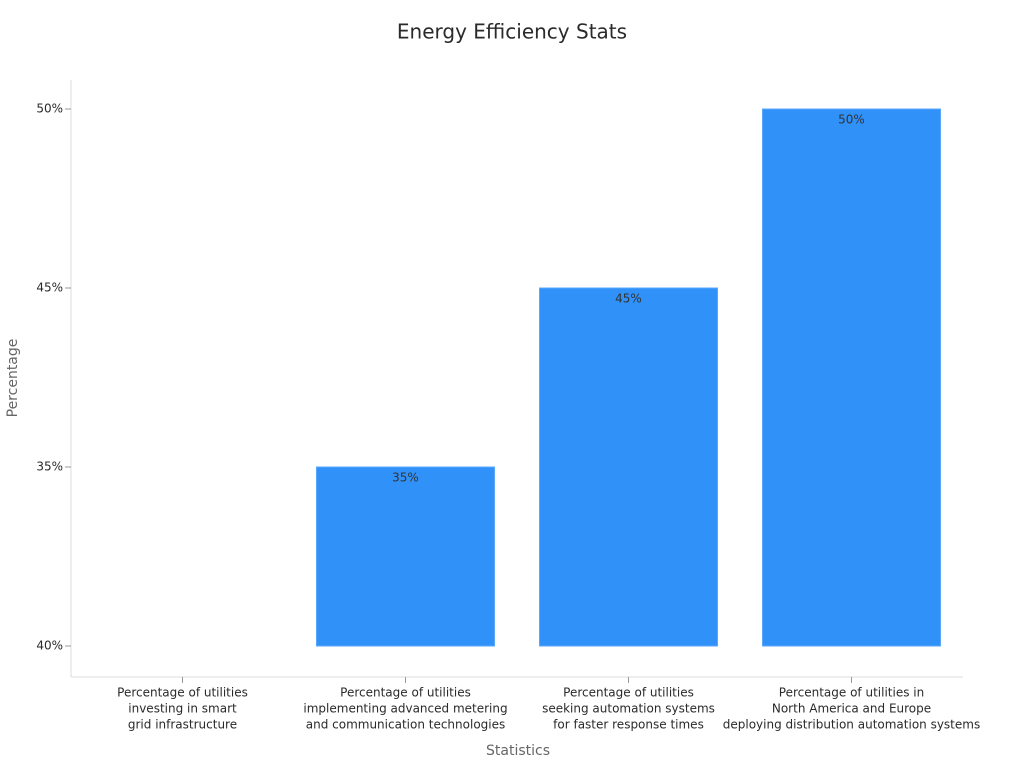 This screenshot has width=1024, height=772. I want to click on x-tick-label: for faster response times, so click(628, 725).